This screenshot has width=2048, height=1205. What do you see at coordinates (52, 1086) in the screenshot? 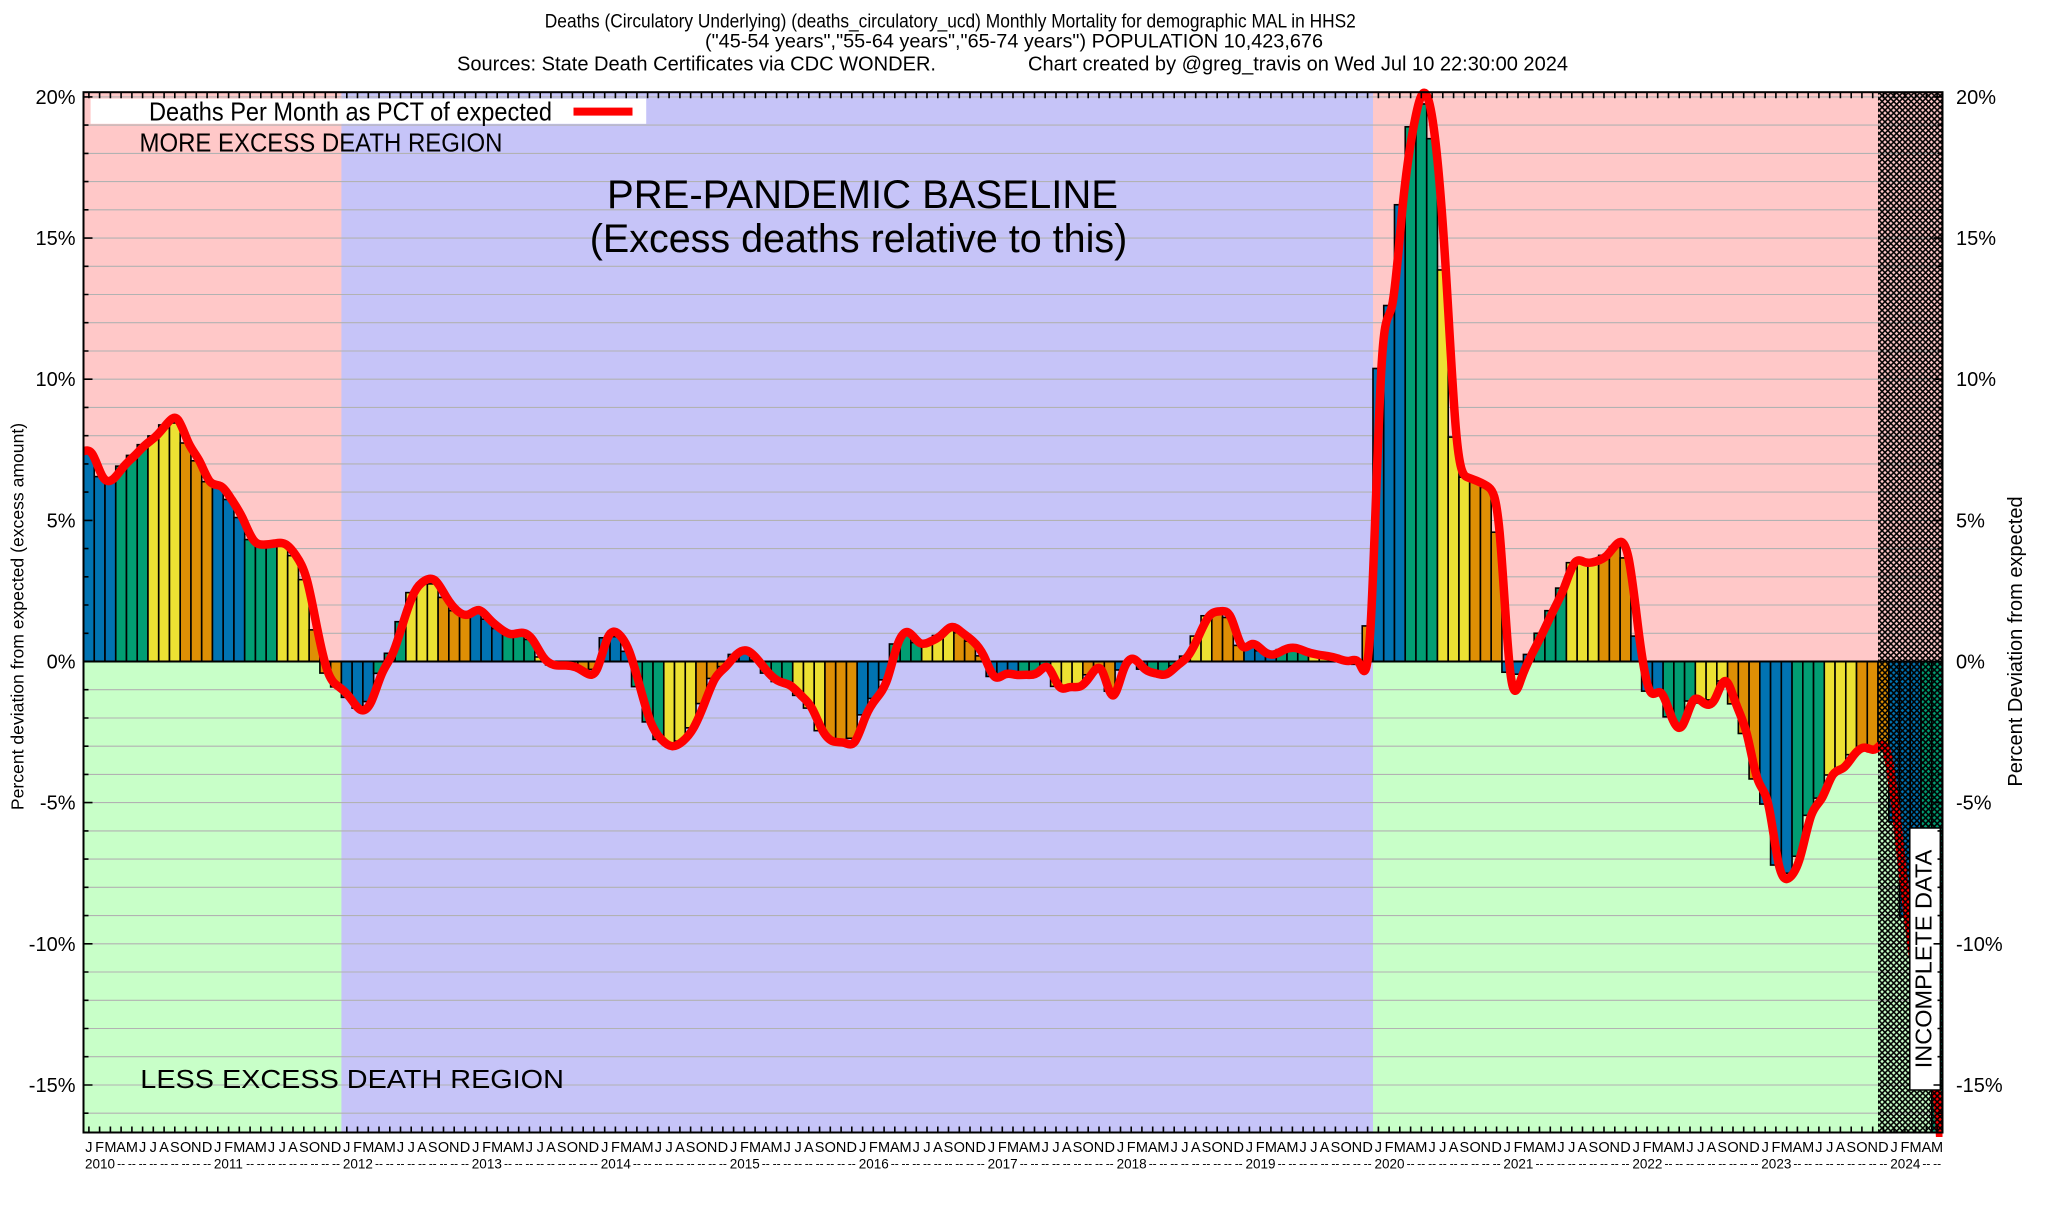
I see `svg-text: -15%` at bounding box center [52, 1086].